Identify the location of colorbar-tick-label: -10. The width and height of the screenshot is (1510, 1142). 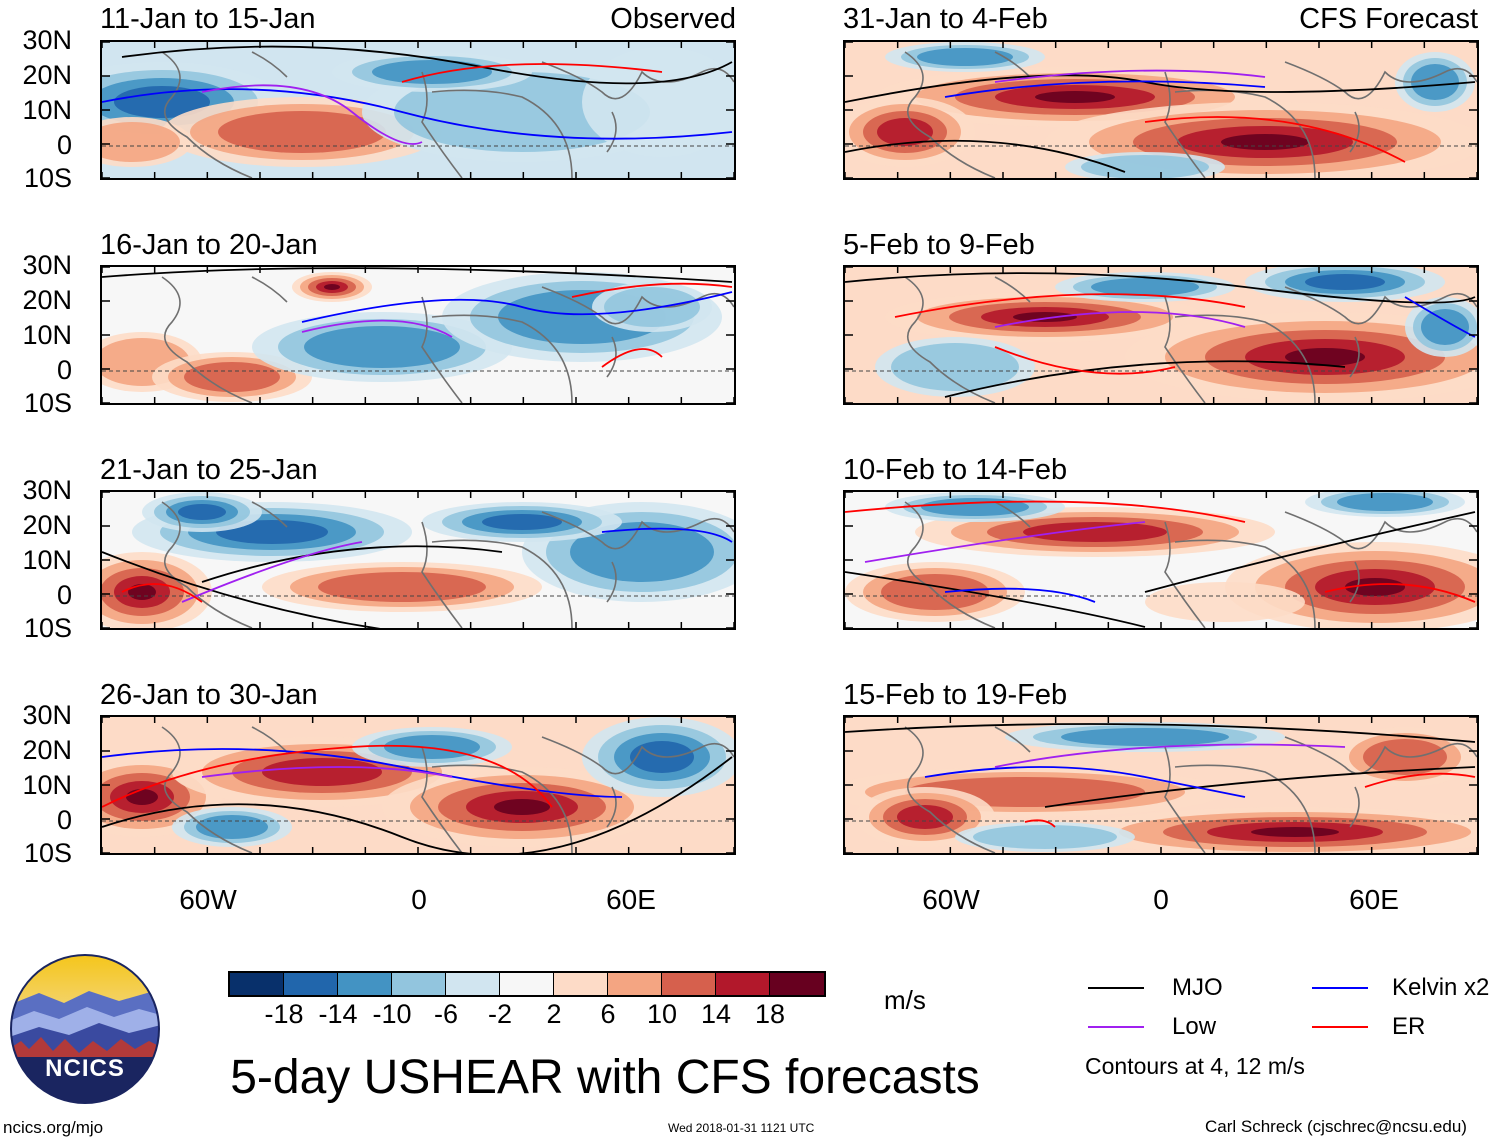
(392, 1014).